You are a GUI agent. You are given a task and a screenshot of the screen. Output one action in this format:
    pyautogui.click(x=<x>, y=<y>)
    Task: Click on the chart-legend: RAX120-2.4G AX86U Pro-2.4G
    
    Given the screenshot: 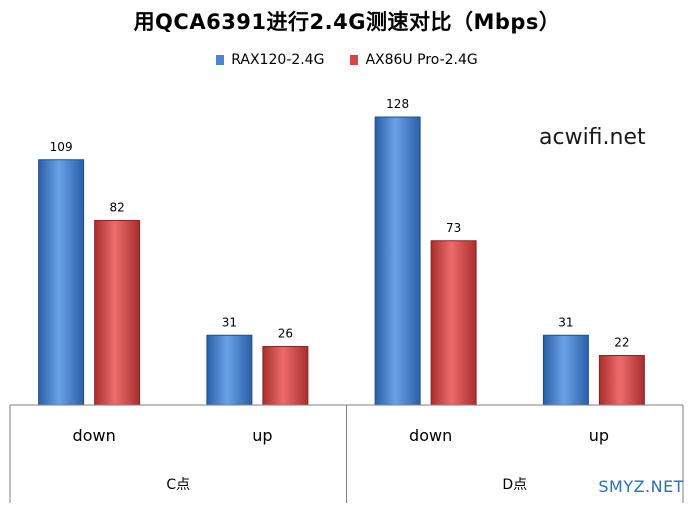 What is the action you would take?
    pyautogui.click(x=347, y=60)
    